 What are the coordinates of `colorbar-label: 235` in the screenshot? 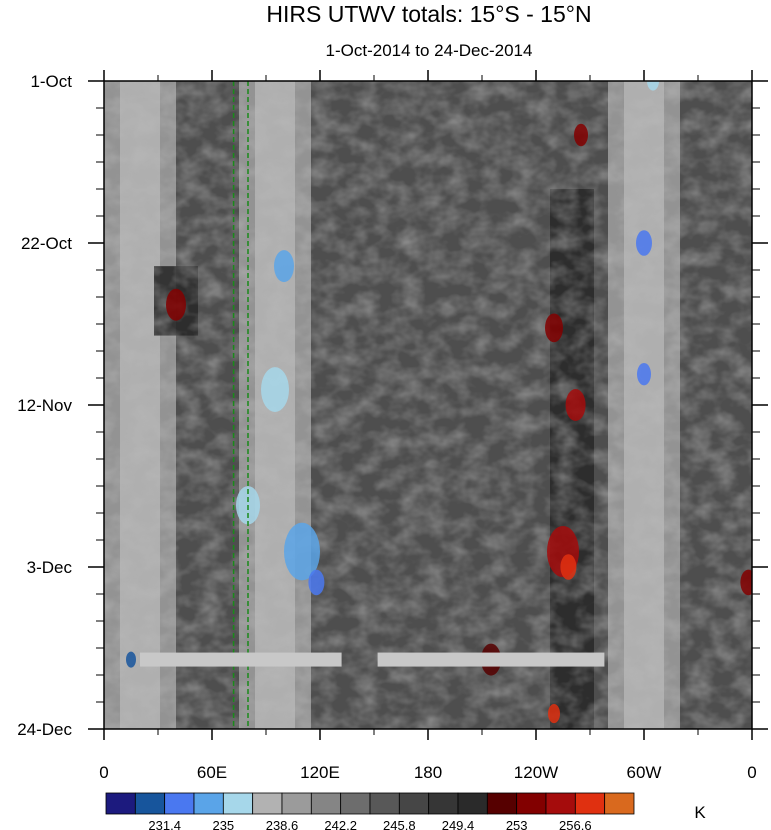 It's located at (223, 824).